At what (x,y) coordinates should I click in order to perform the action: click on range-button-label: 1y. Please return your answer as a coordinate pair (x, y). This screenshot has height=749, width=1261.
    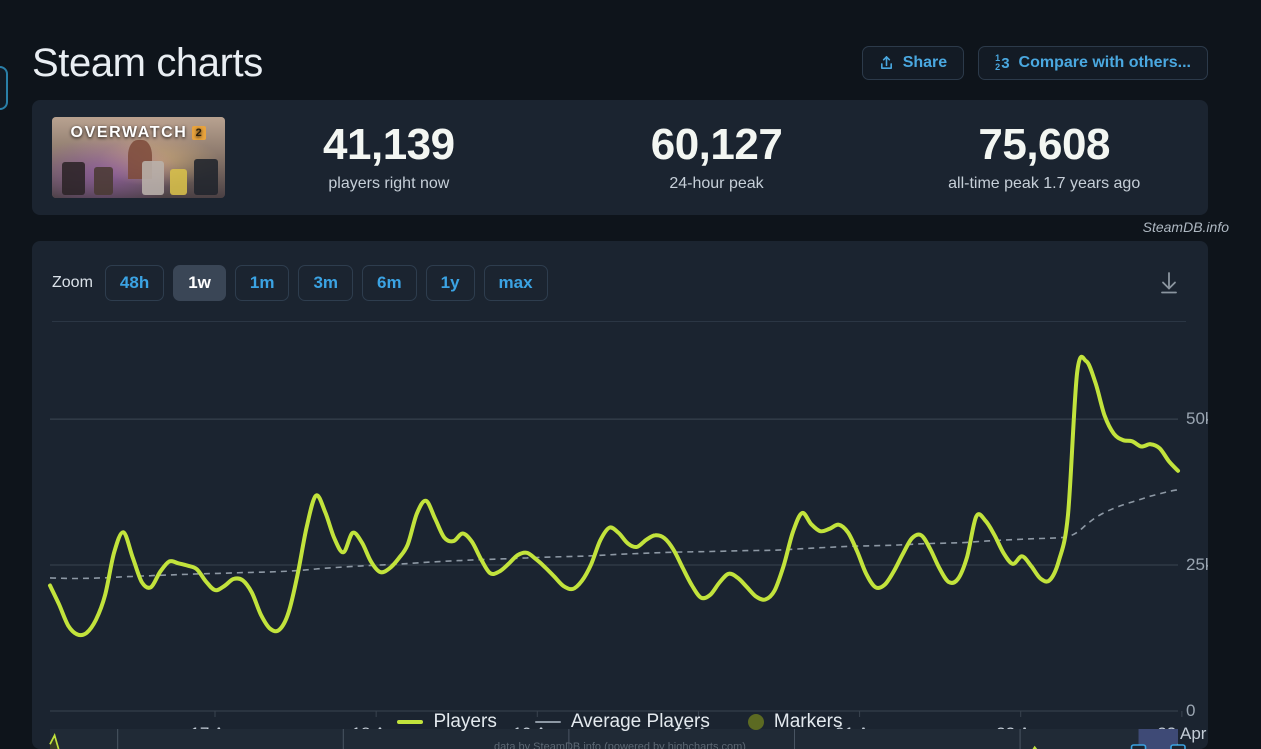
    Looking at the image, I should click on (450, 282).